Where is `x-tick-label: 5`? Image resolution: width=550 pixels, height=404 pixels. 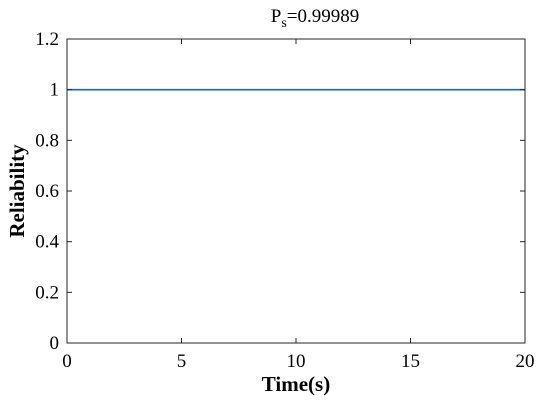
x-tick-label: 5 is located at coordinates (182, 361).